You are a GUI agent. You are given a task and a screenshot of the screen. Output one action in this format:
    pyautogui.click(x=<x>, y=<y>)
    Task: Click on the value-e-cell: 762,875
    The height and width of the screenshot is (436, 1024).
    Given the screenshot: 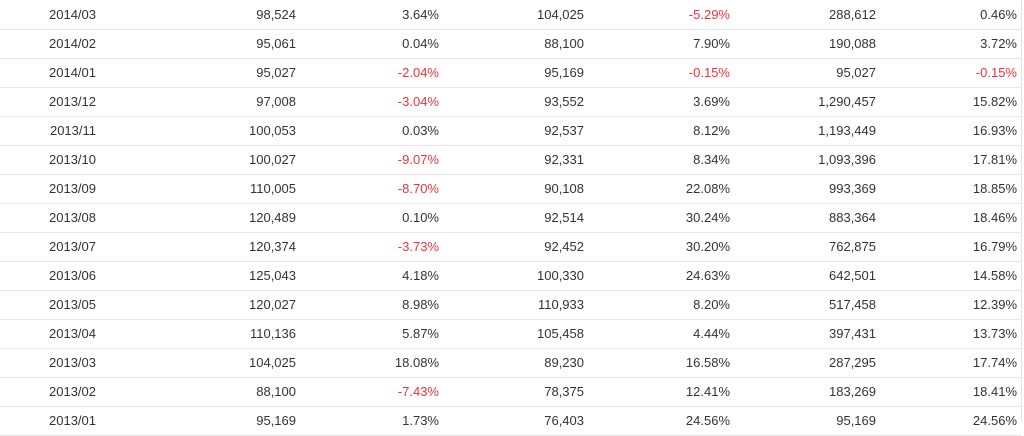 What is the action you would take?
    pyautogui.click(x=807, y=247)
    